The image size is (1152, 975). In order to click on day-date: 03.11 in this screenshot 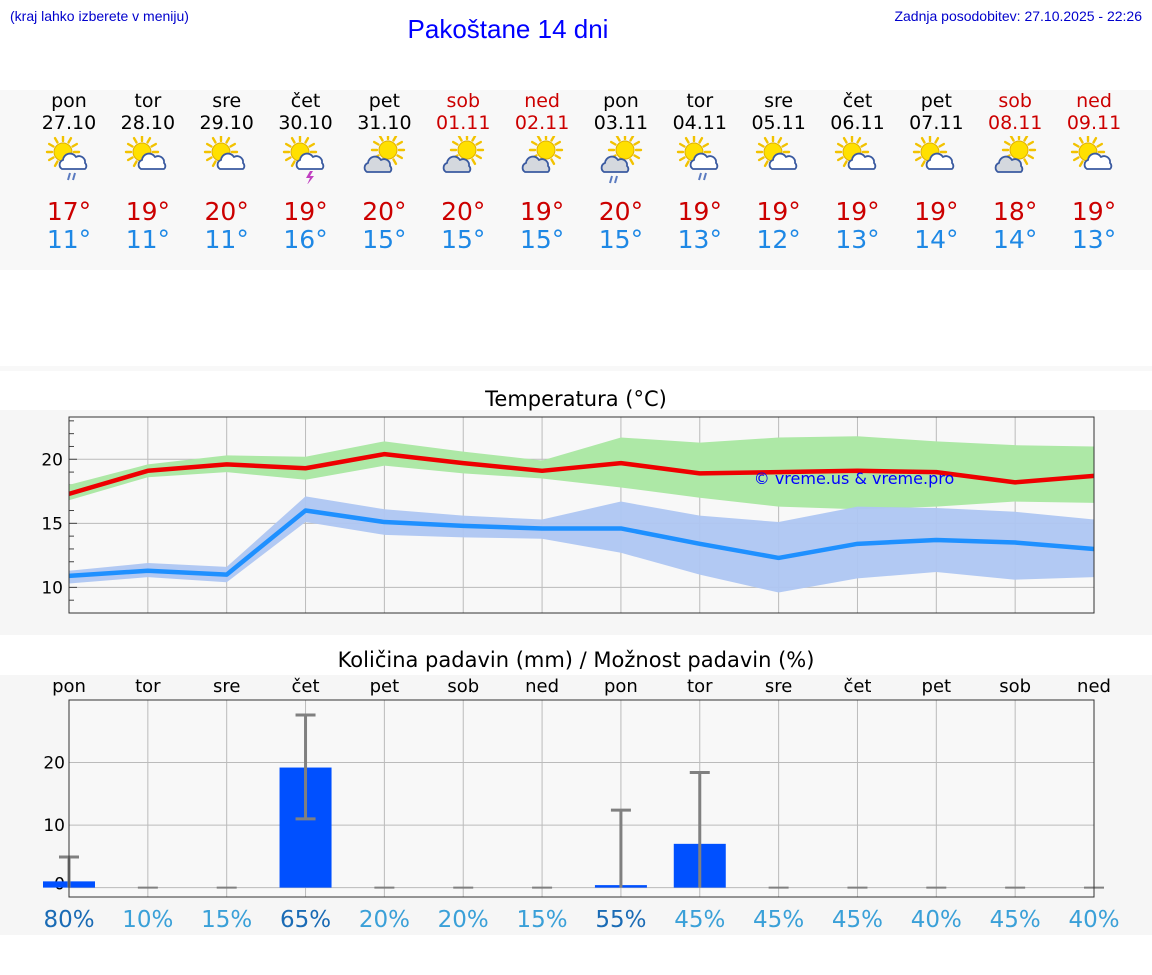, I will do `click(621, 123)`.